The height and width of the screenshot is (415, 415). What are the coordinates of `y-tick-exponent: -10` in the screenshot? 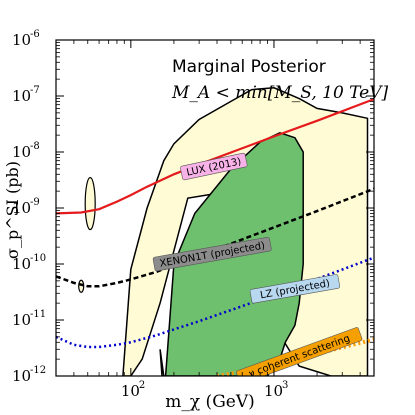 It's located at (38, 258).